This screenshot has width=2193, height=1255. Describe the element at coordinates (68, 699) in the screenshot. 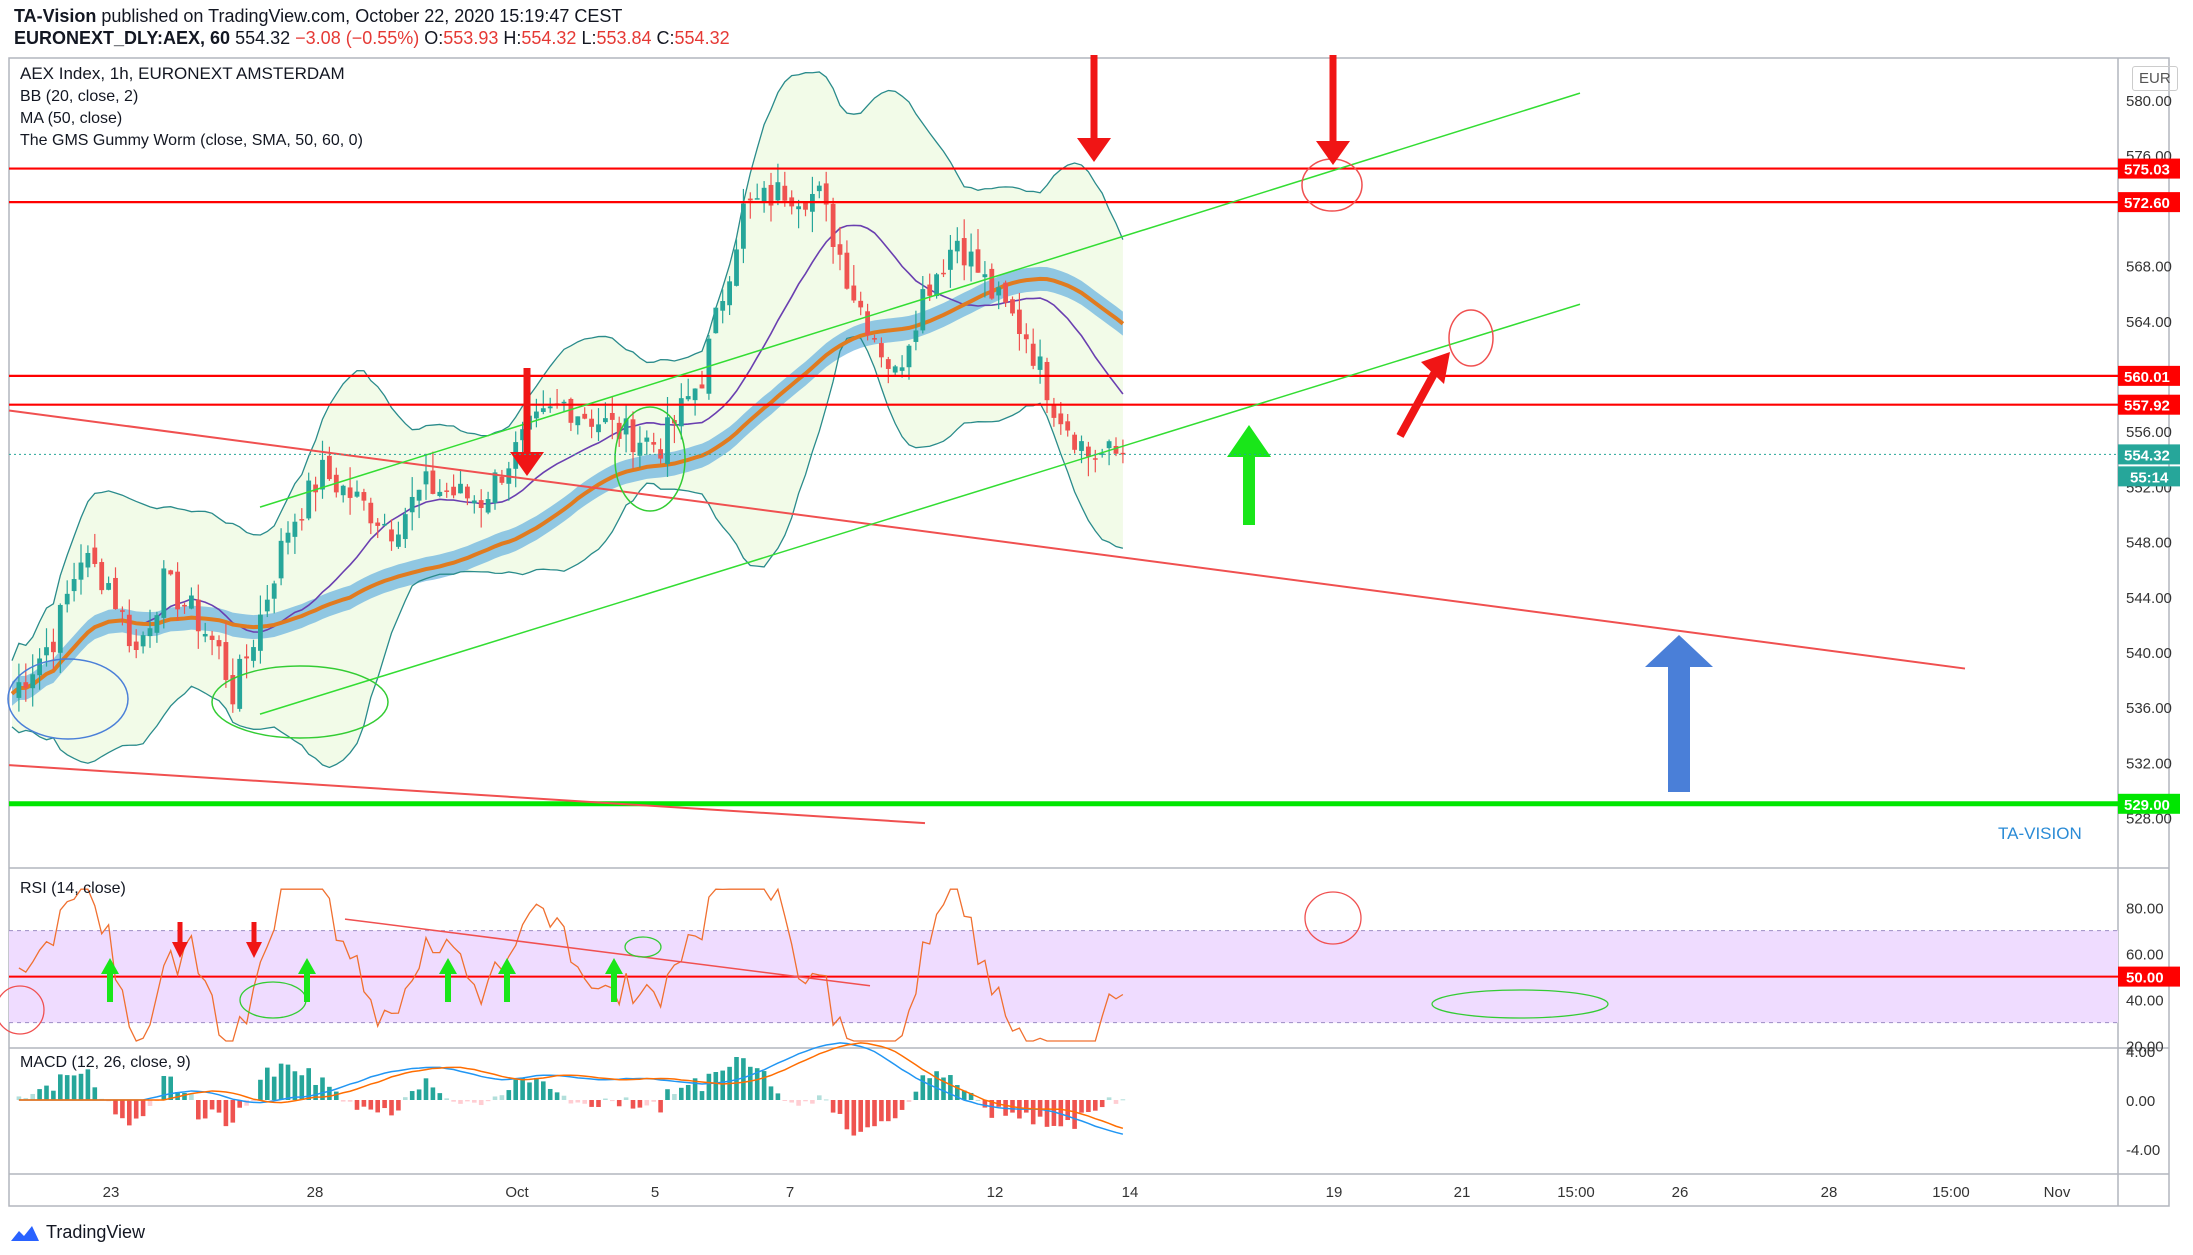

I see `highlight-ellipse` at that location.